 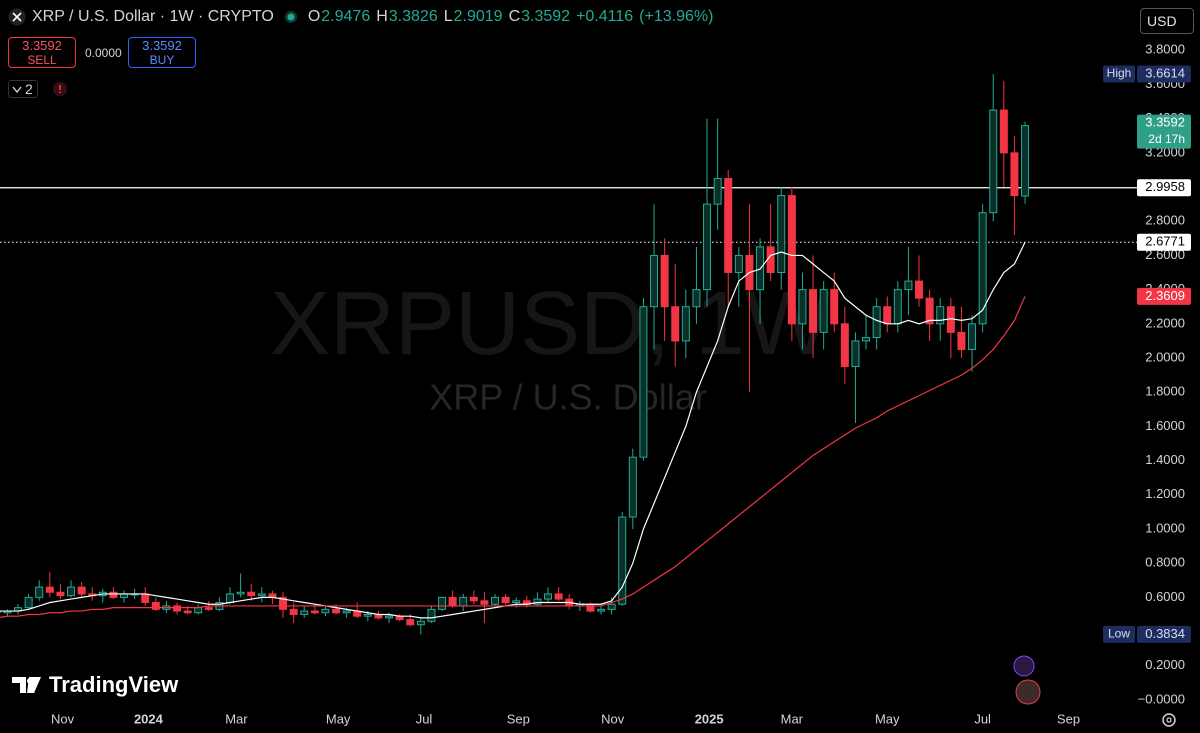 I want to click on y-tick-label: 0.8000, so click(x=1165, y=562).